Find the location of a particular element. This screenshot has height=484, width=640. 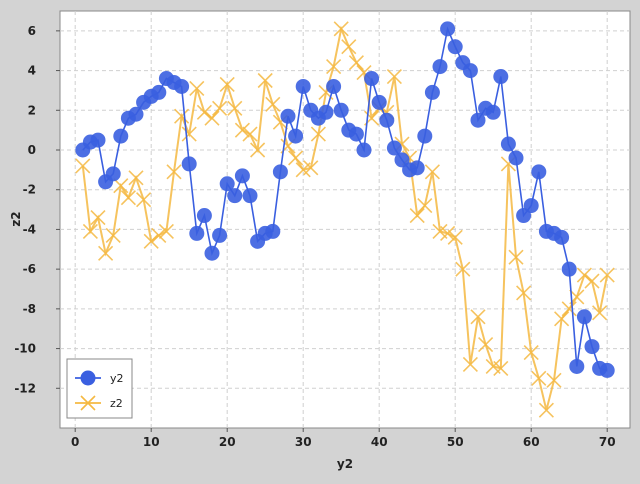

x-tick-label: 70 is located at coordinates (607, 442).